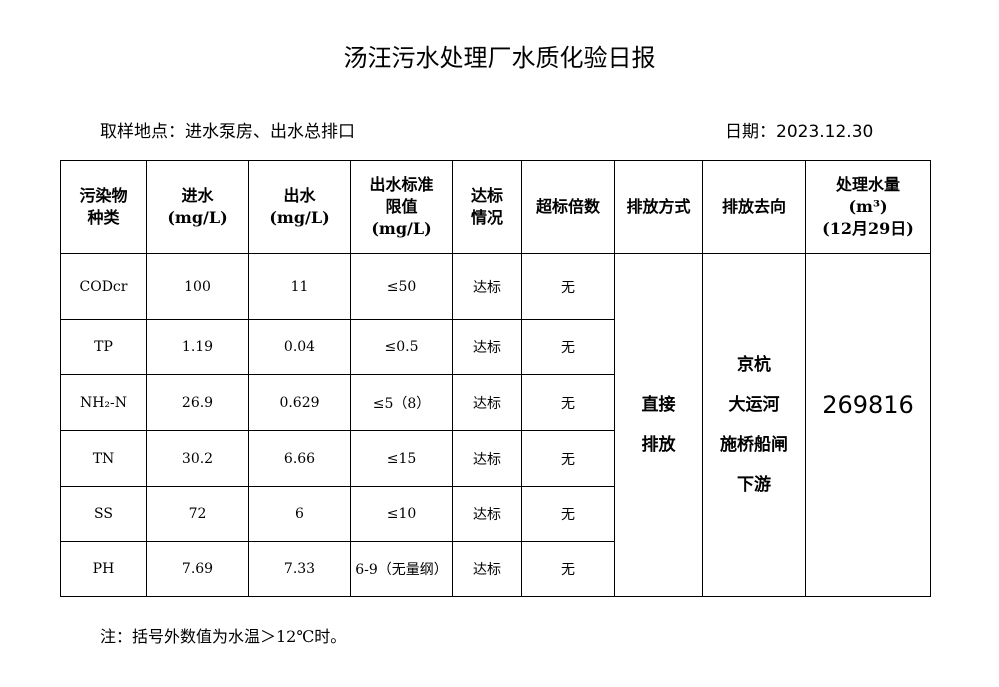  What do you see at coordinates (103, 569) in the screenshot?
I see `data-cell: PH` at bounding box center [103, 569].